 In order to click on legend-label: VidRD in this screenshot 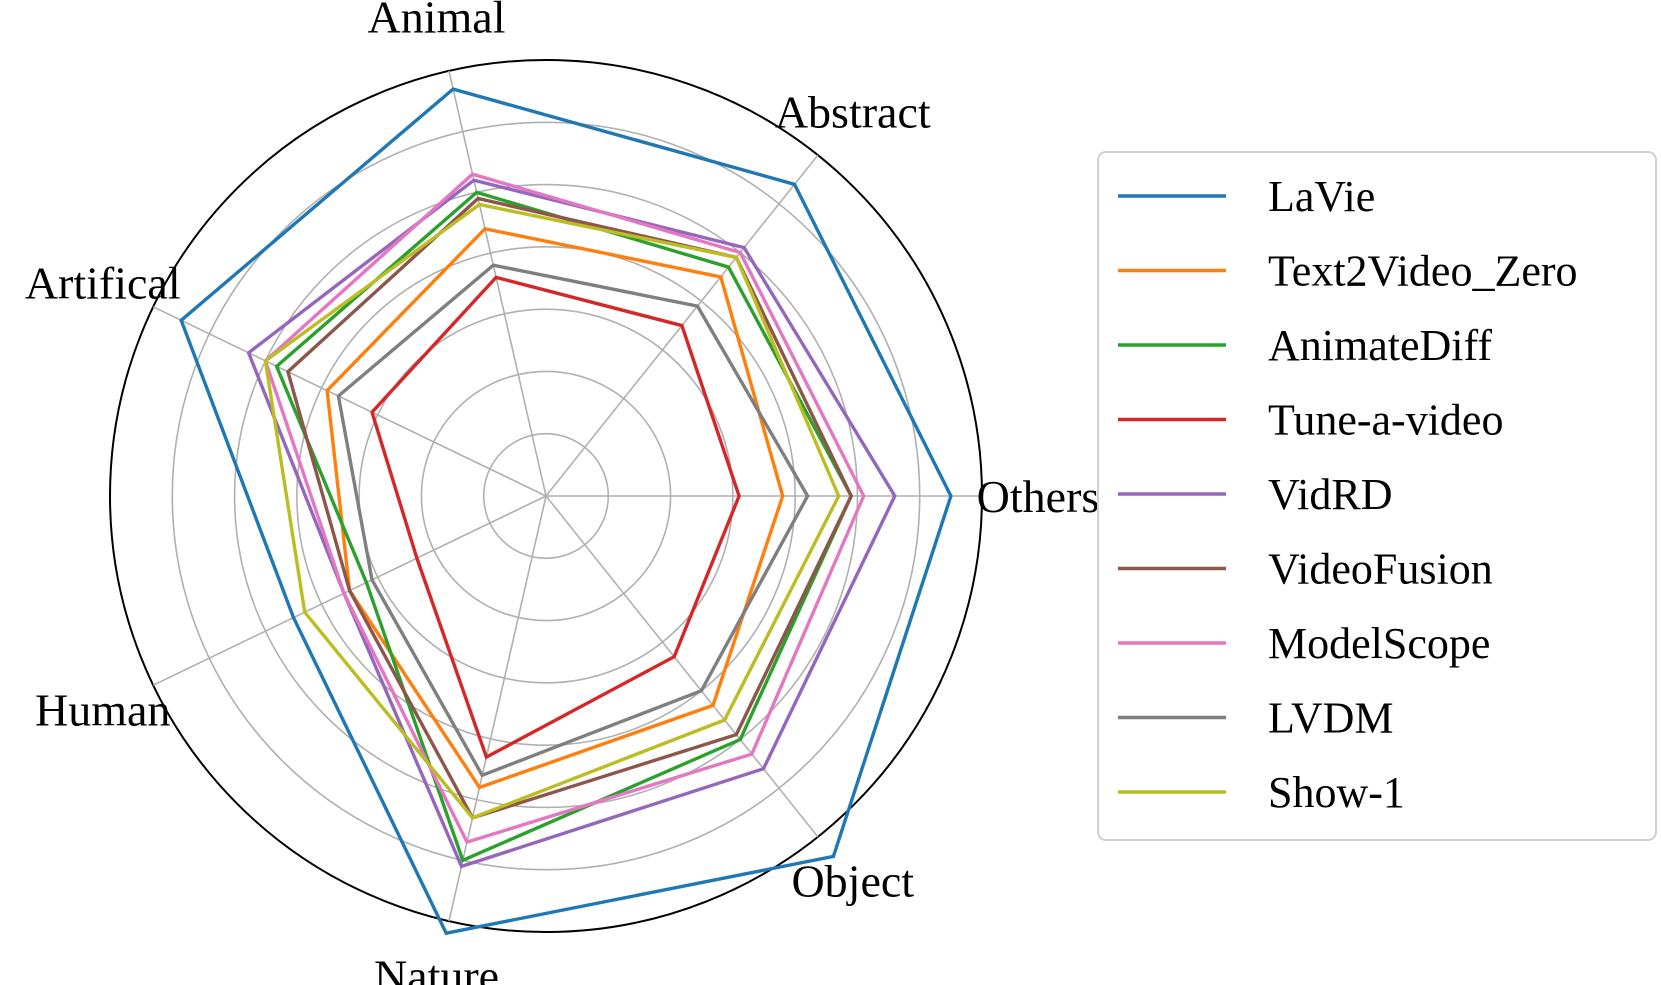, I will do `click(1330, 494)`.